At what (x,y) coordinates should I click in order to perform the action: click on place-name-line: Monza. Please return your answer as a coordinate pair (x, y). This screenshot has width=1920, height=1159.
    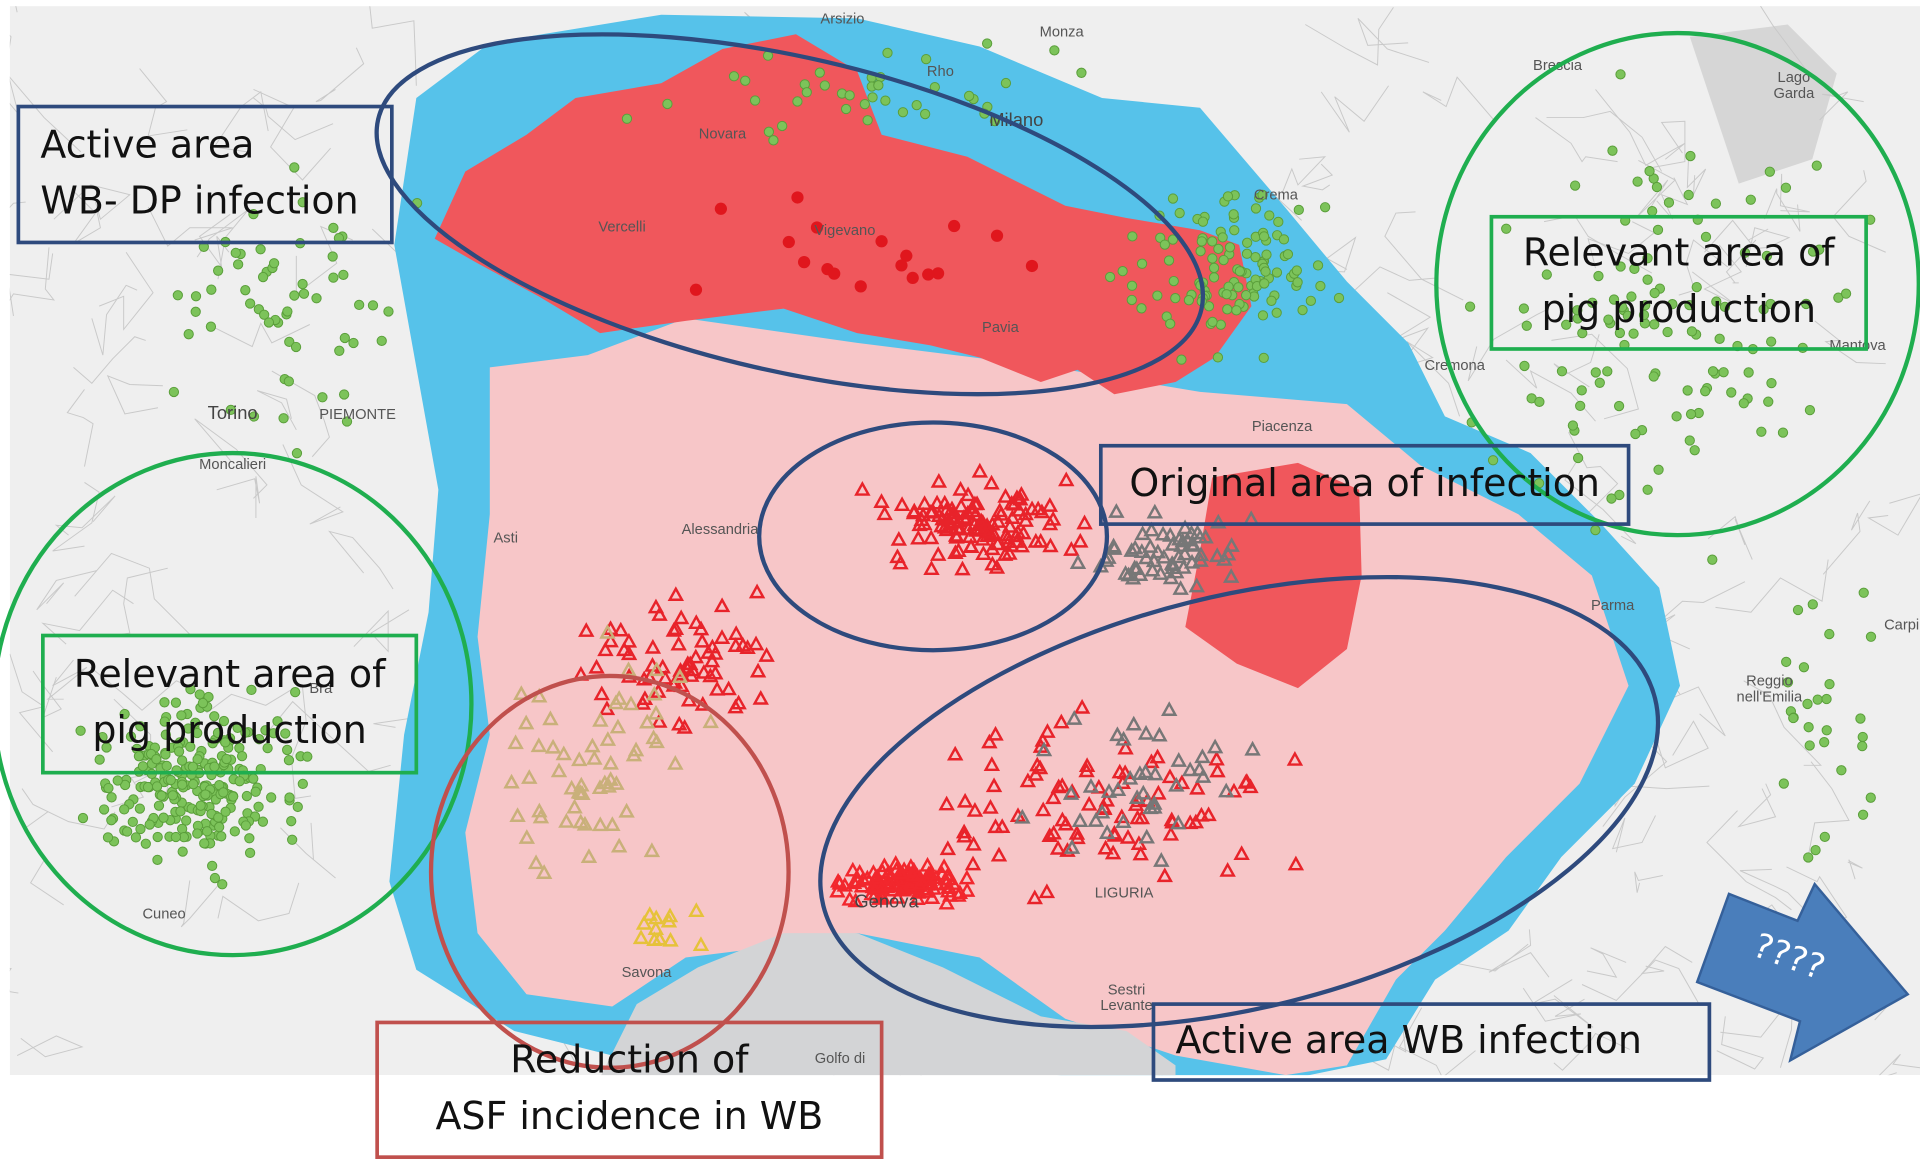
    Looking at the image, I should click on (1062, 33).